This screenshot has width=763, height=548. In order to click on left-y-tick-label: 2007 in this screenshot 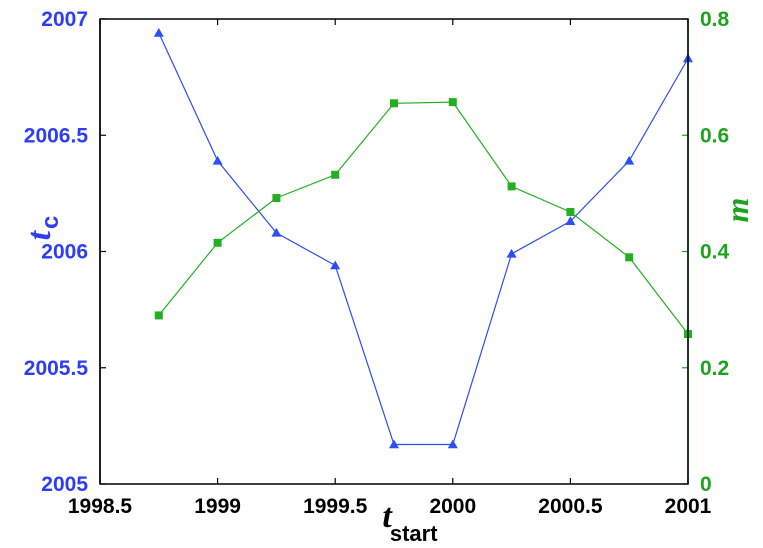, I will do `click(64, 19)`.